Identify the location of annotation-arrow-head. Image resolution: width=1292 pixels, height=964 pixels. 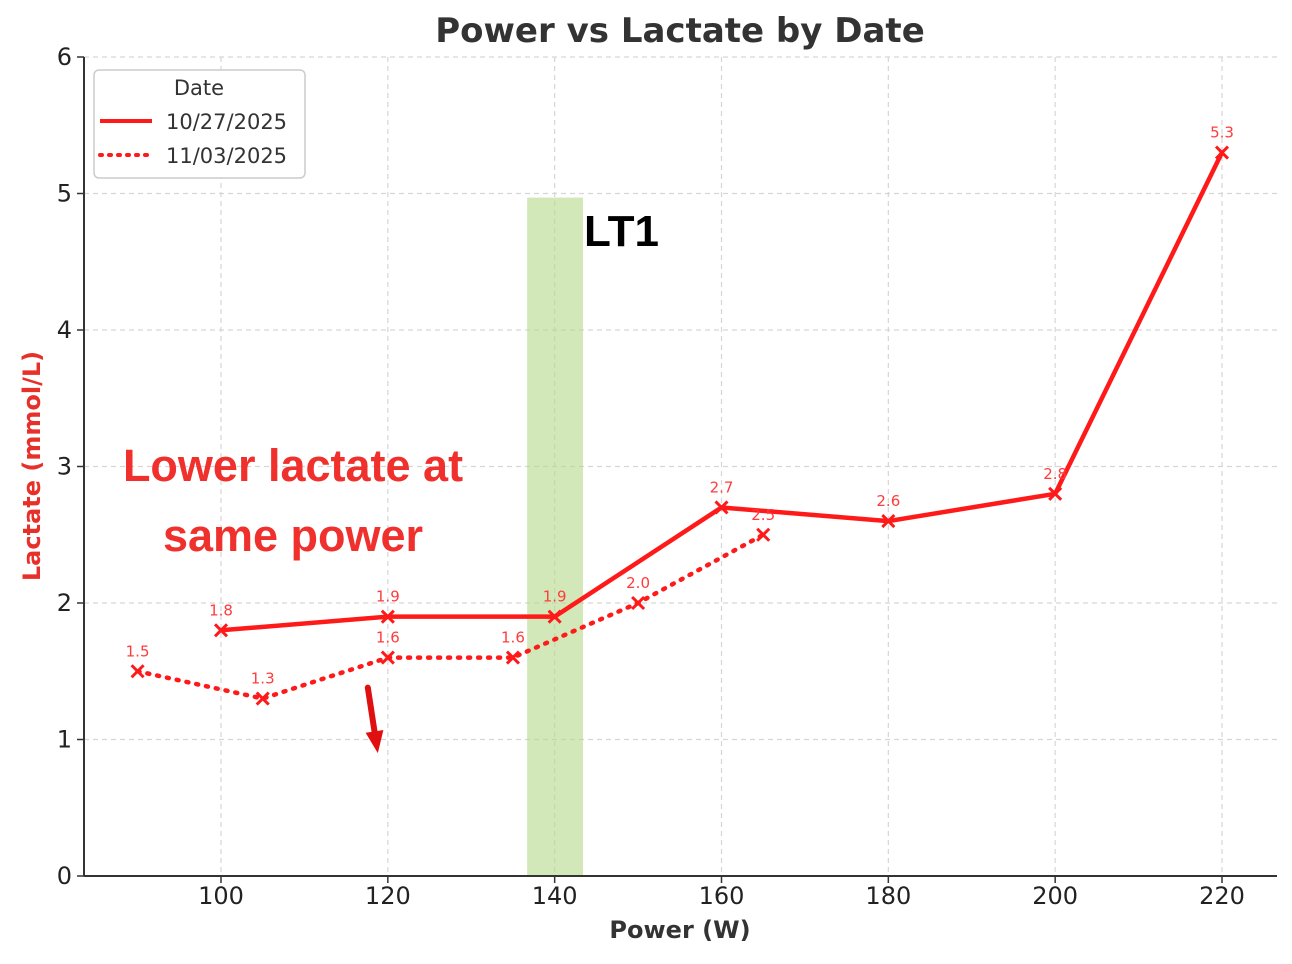
(374, 742).